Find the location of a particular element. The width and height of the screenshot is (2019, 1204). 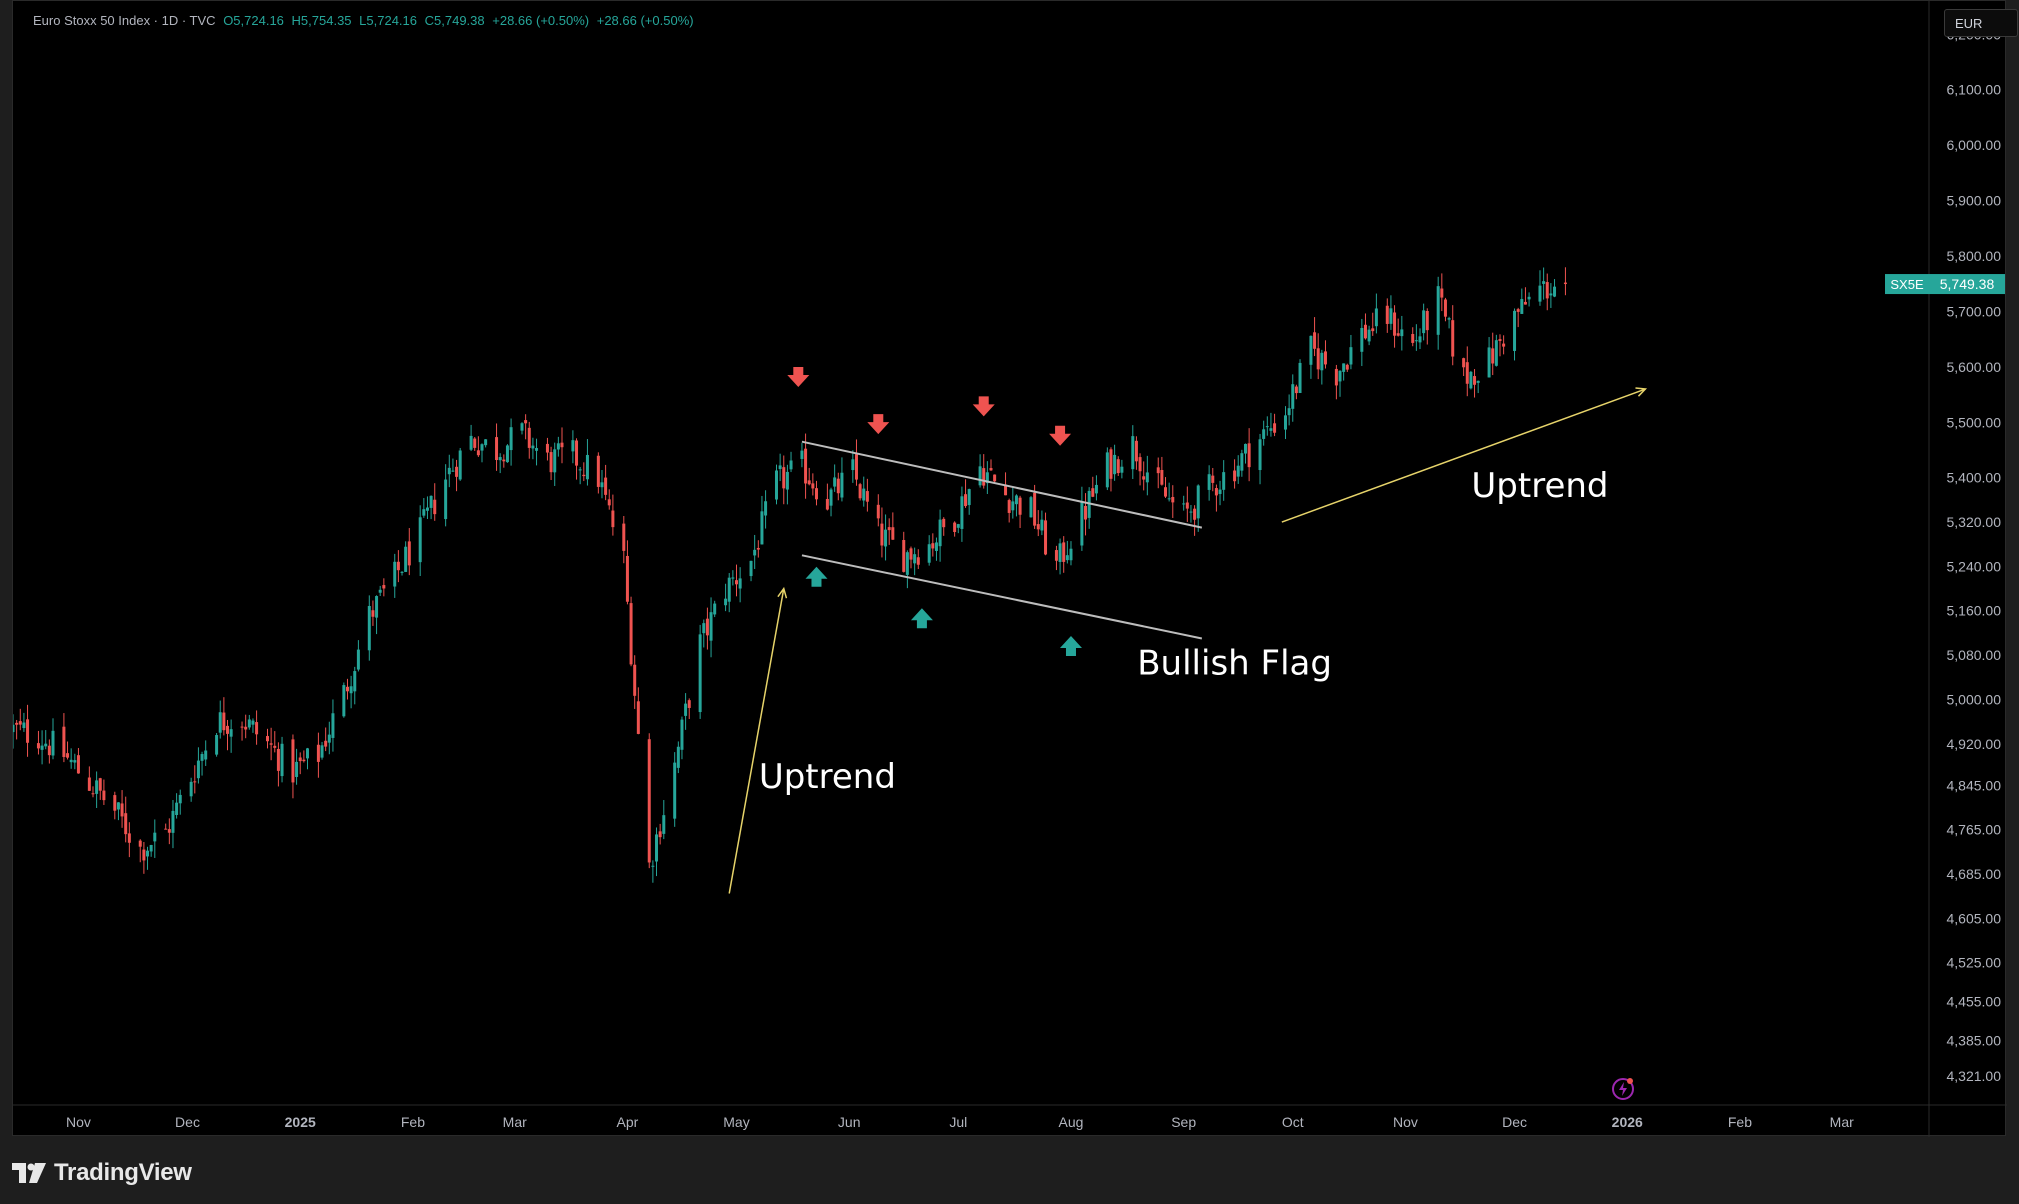

close-value: C5,749.38 is located at coordinates (454, 20).